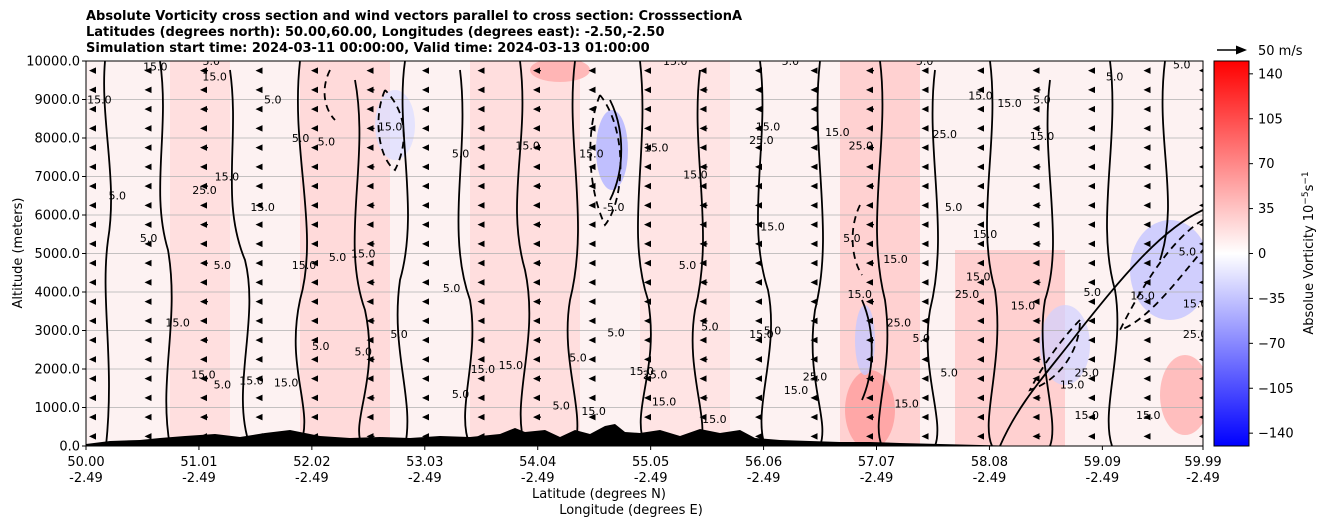 This screenshot has height=526, width=1332. What do you see at coordinates (1202, 462) in the screenshot?
I see `x-tick-label-lat: 59.99` at bounding box center [1202, 462].